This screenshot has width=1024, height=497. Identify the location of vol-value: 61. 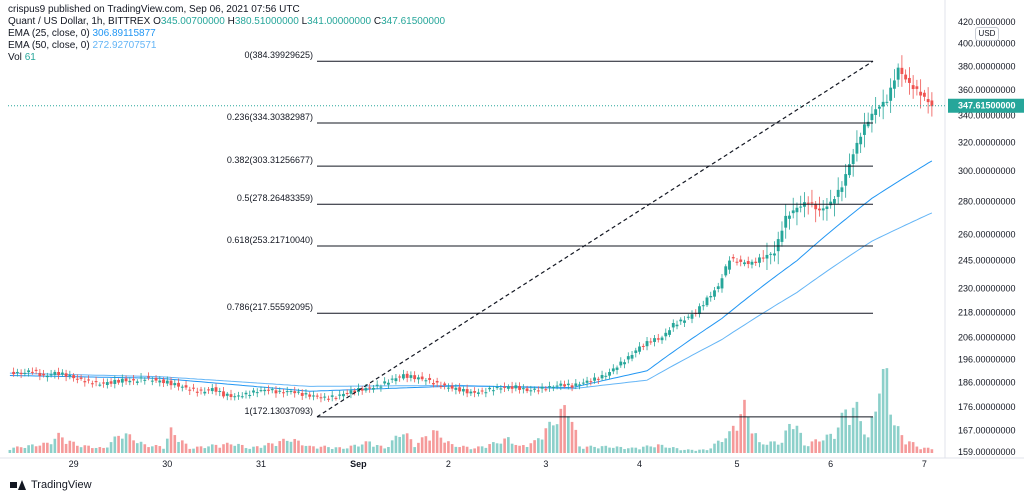
(30, 57).